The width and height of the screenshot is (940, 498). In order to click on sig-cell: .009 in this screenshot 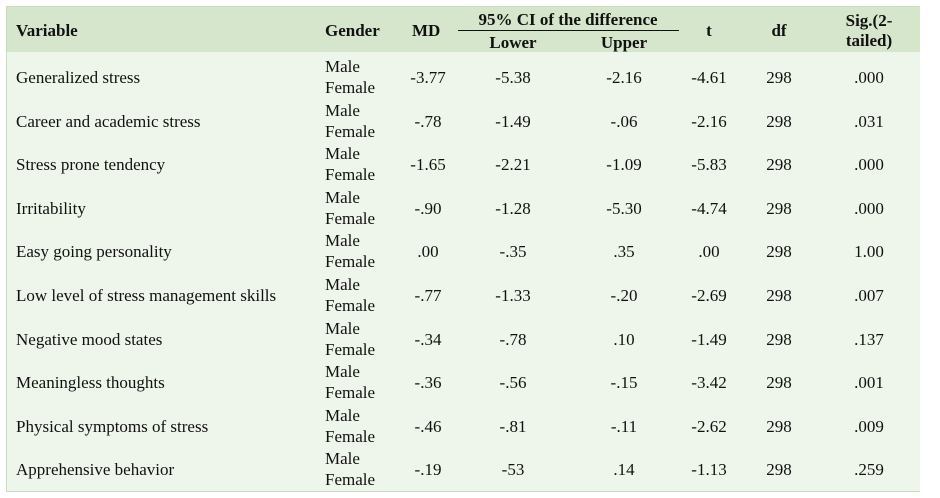, I will do `click(869, 426)`.